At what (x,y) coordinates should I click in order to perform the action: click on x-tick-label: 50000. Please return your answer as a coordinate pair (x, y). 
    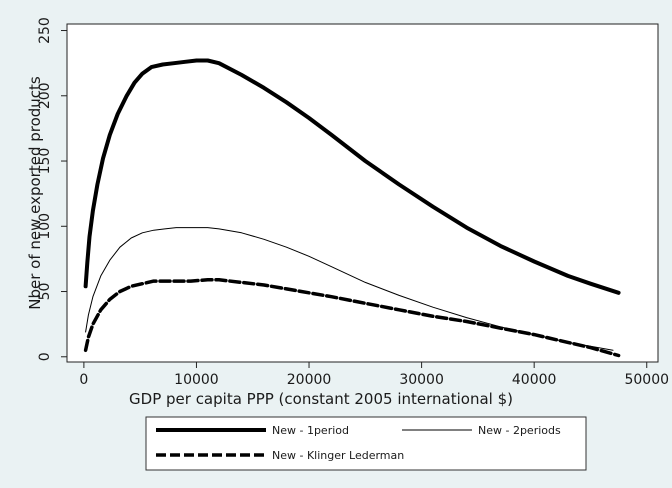
    Looking at the image, I should click on (646, 380).